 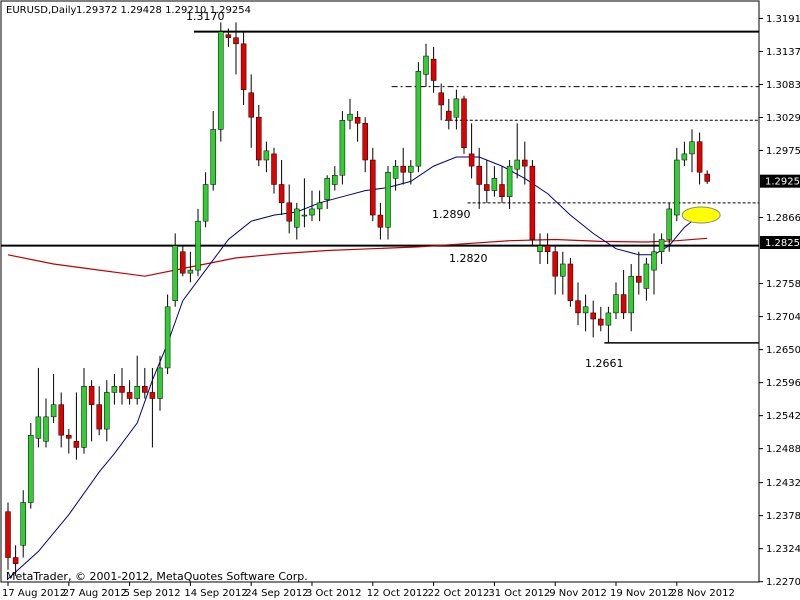 I want to click on annotation-1-2890: 1.2890, so click(x=451, y=214).